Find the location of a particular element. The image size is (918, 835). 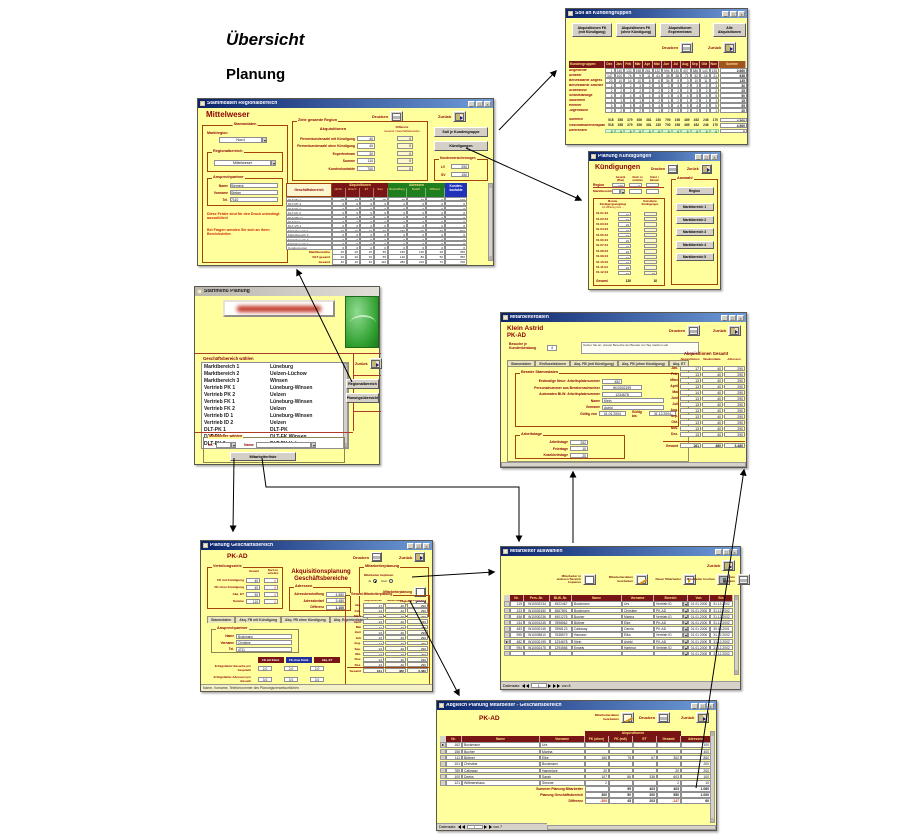

table-row: 111 Büttner Elke 160 75 67 302 850 is located at coordinates (575, 757).